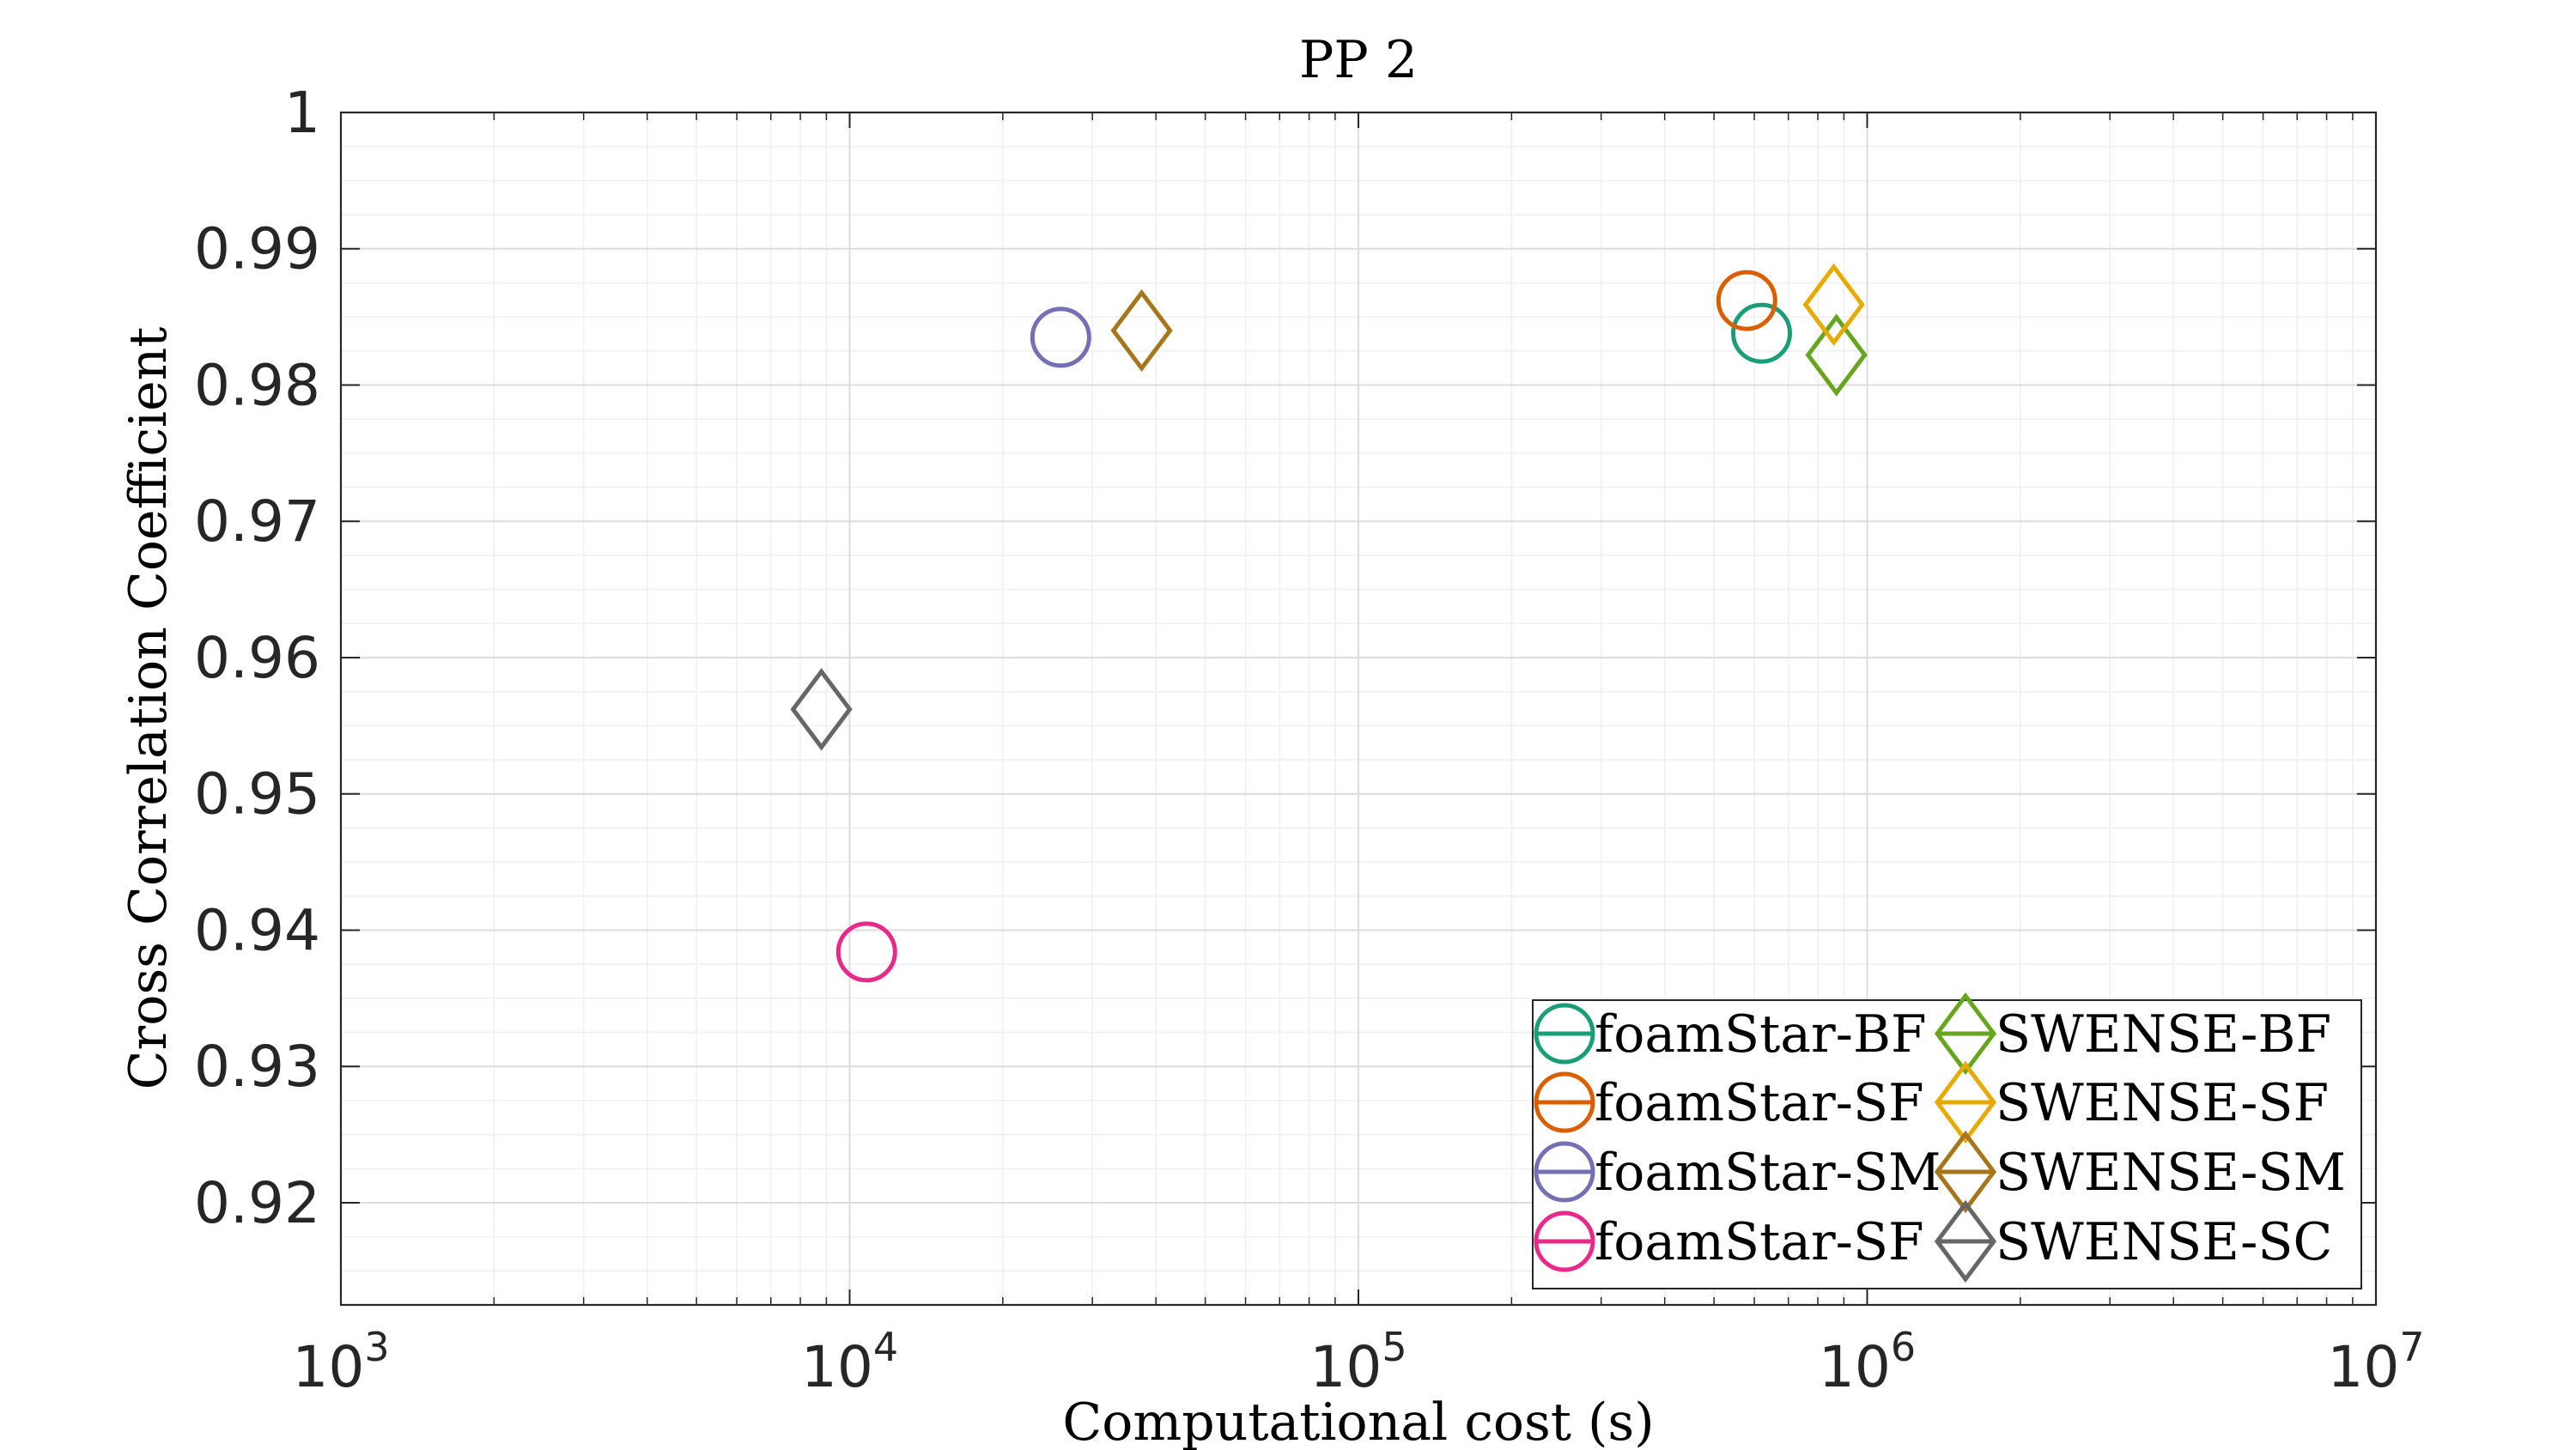  I want to click on y-tick-label: 0.96, so click(257, 658).